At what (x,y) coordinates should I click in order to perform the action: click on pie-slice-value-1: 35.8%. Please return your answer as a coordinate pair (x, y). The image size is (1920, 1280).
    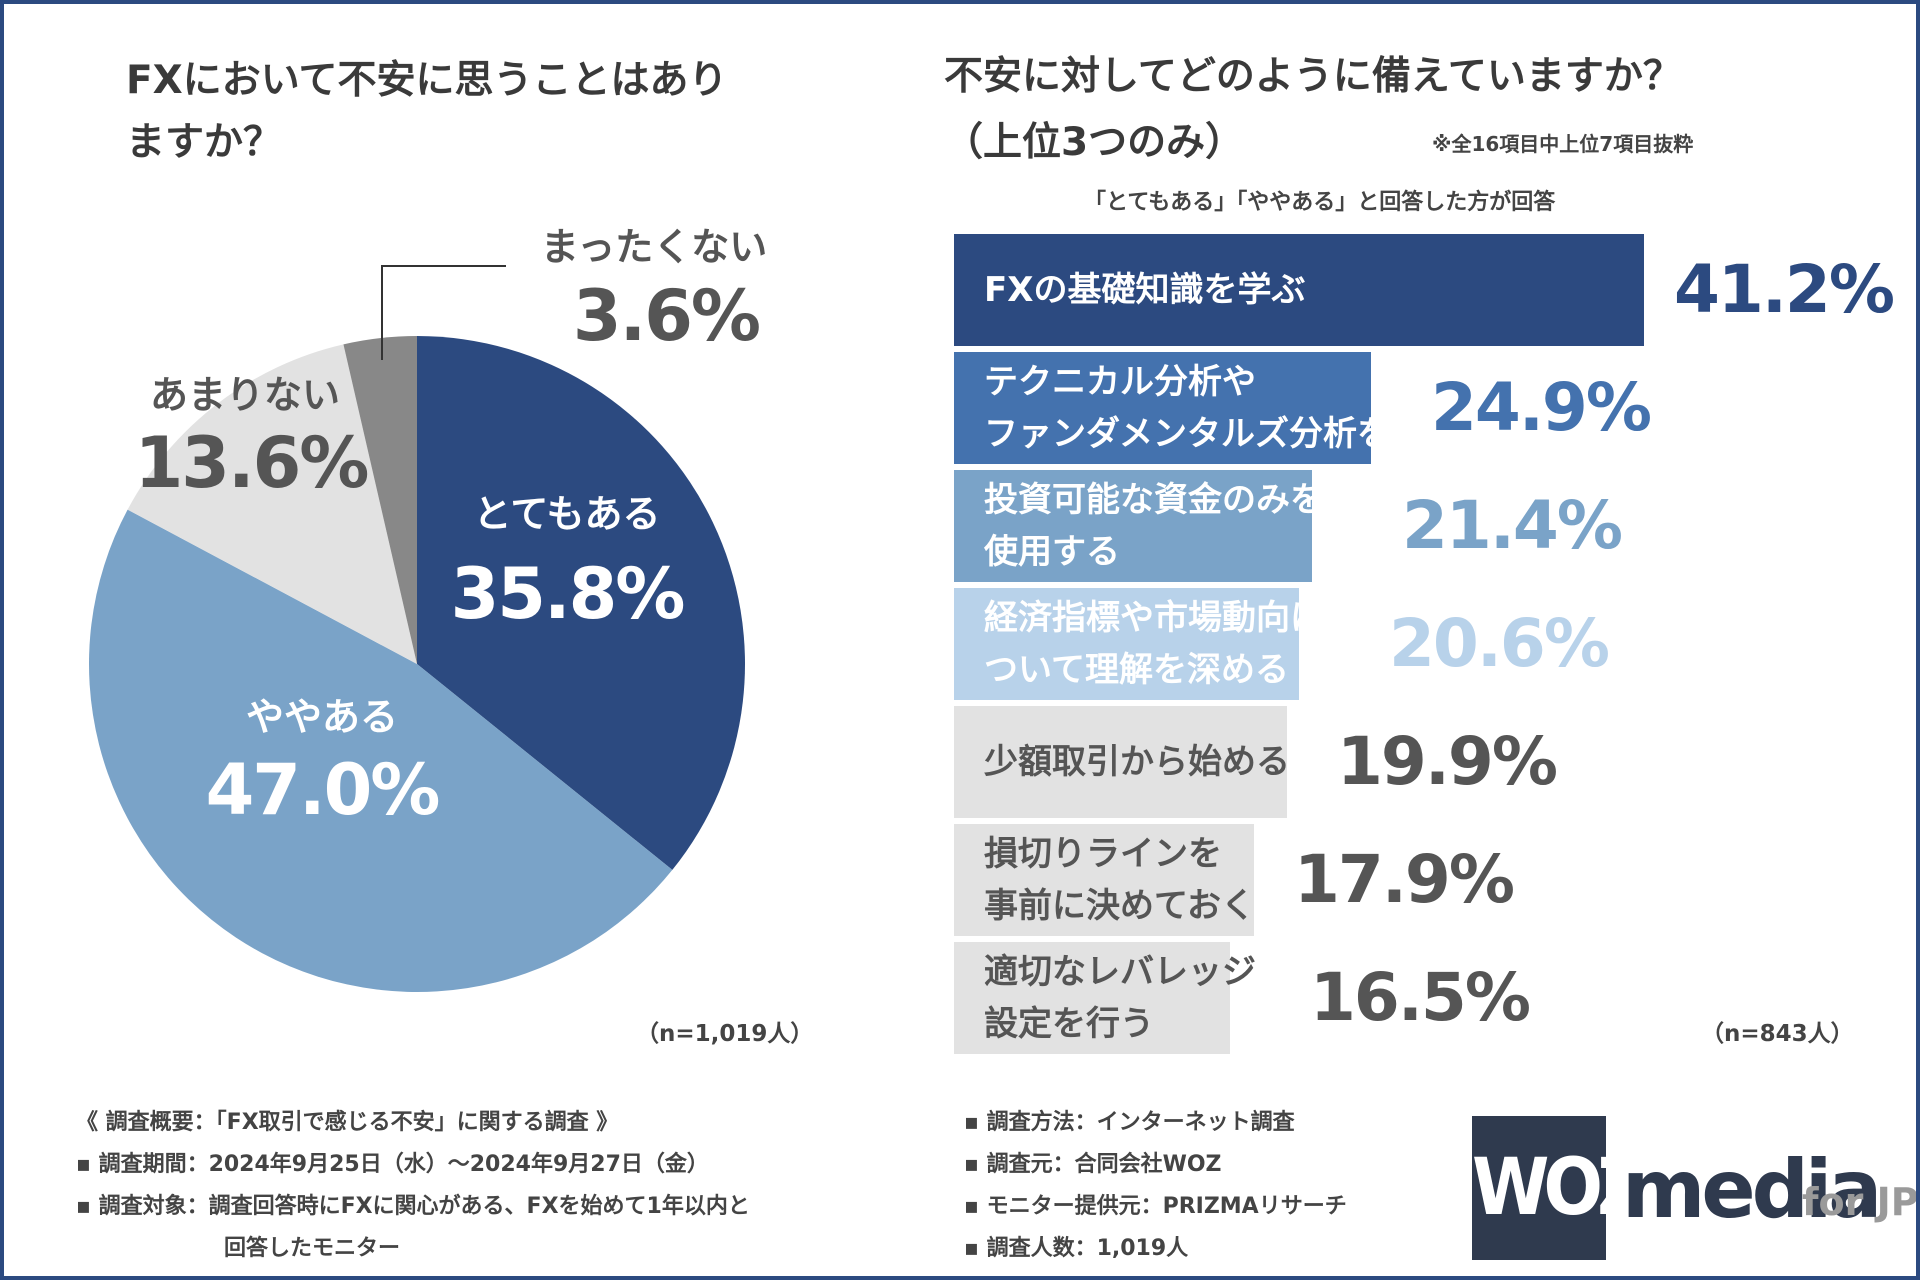
    Looking at the image, I should click on (567, 594).